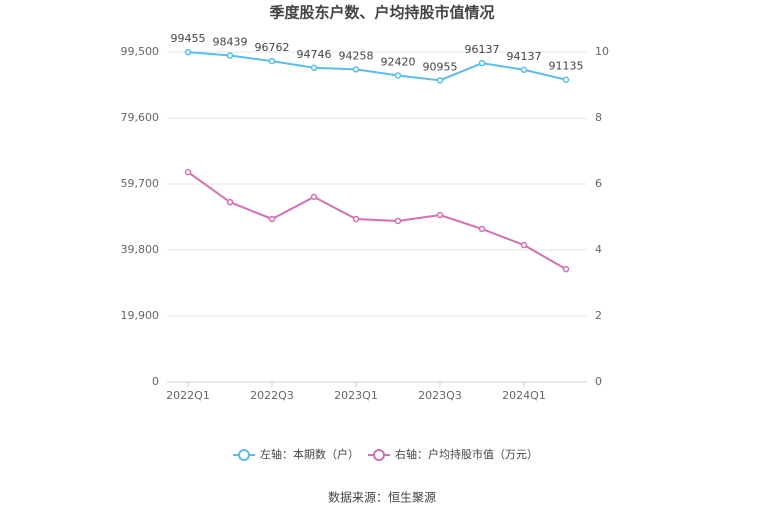 Image resolution: width=765 pixels, height=517 pixels. Describe the element at coordinates (598, 381) in the screenshot. I see `y2-tick-label: 0` at that location.